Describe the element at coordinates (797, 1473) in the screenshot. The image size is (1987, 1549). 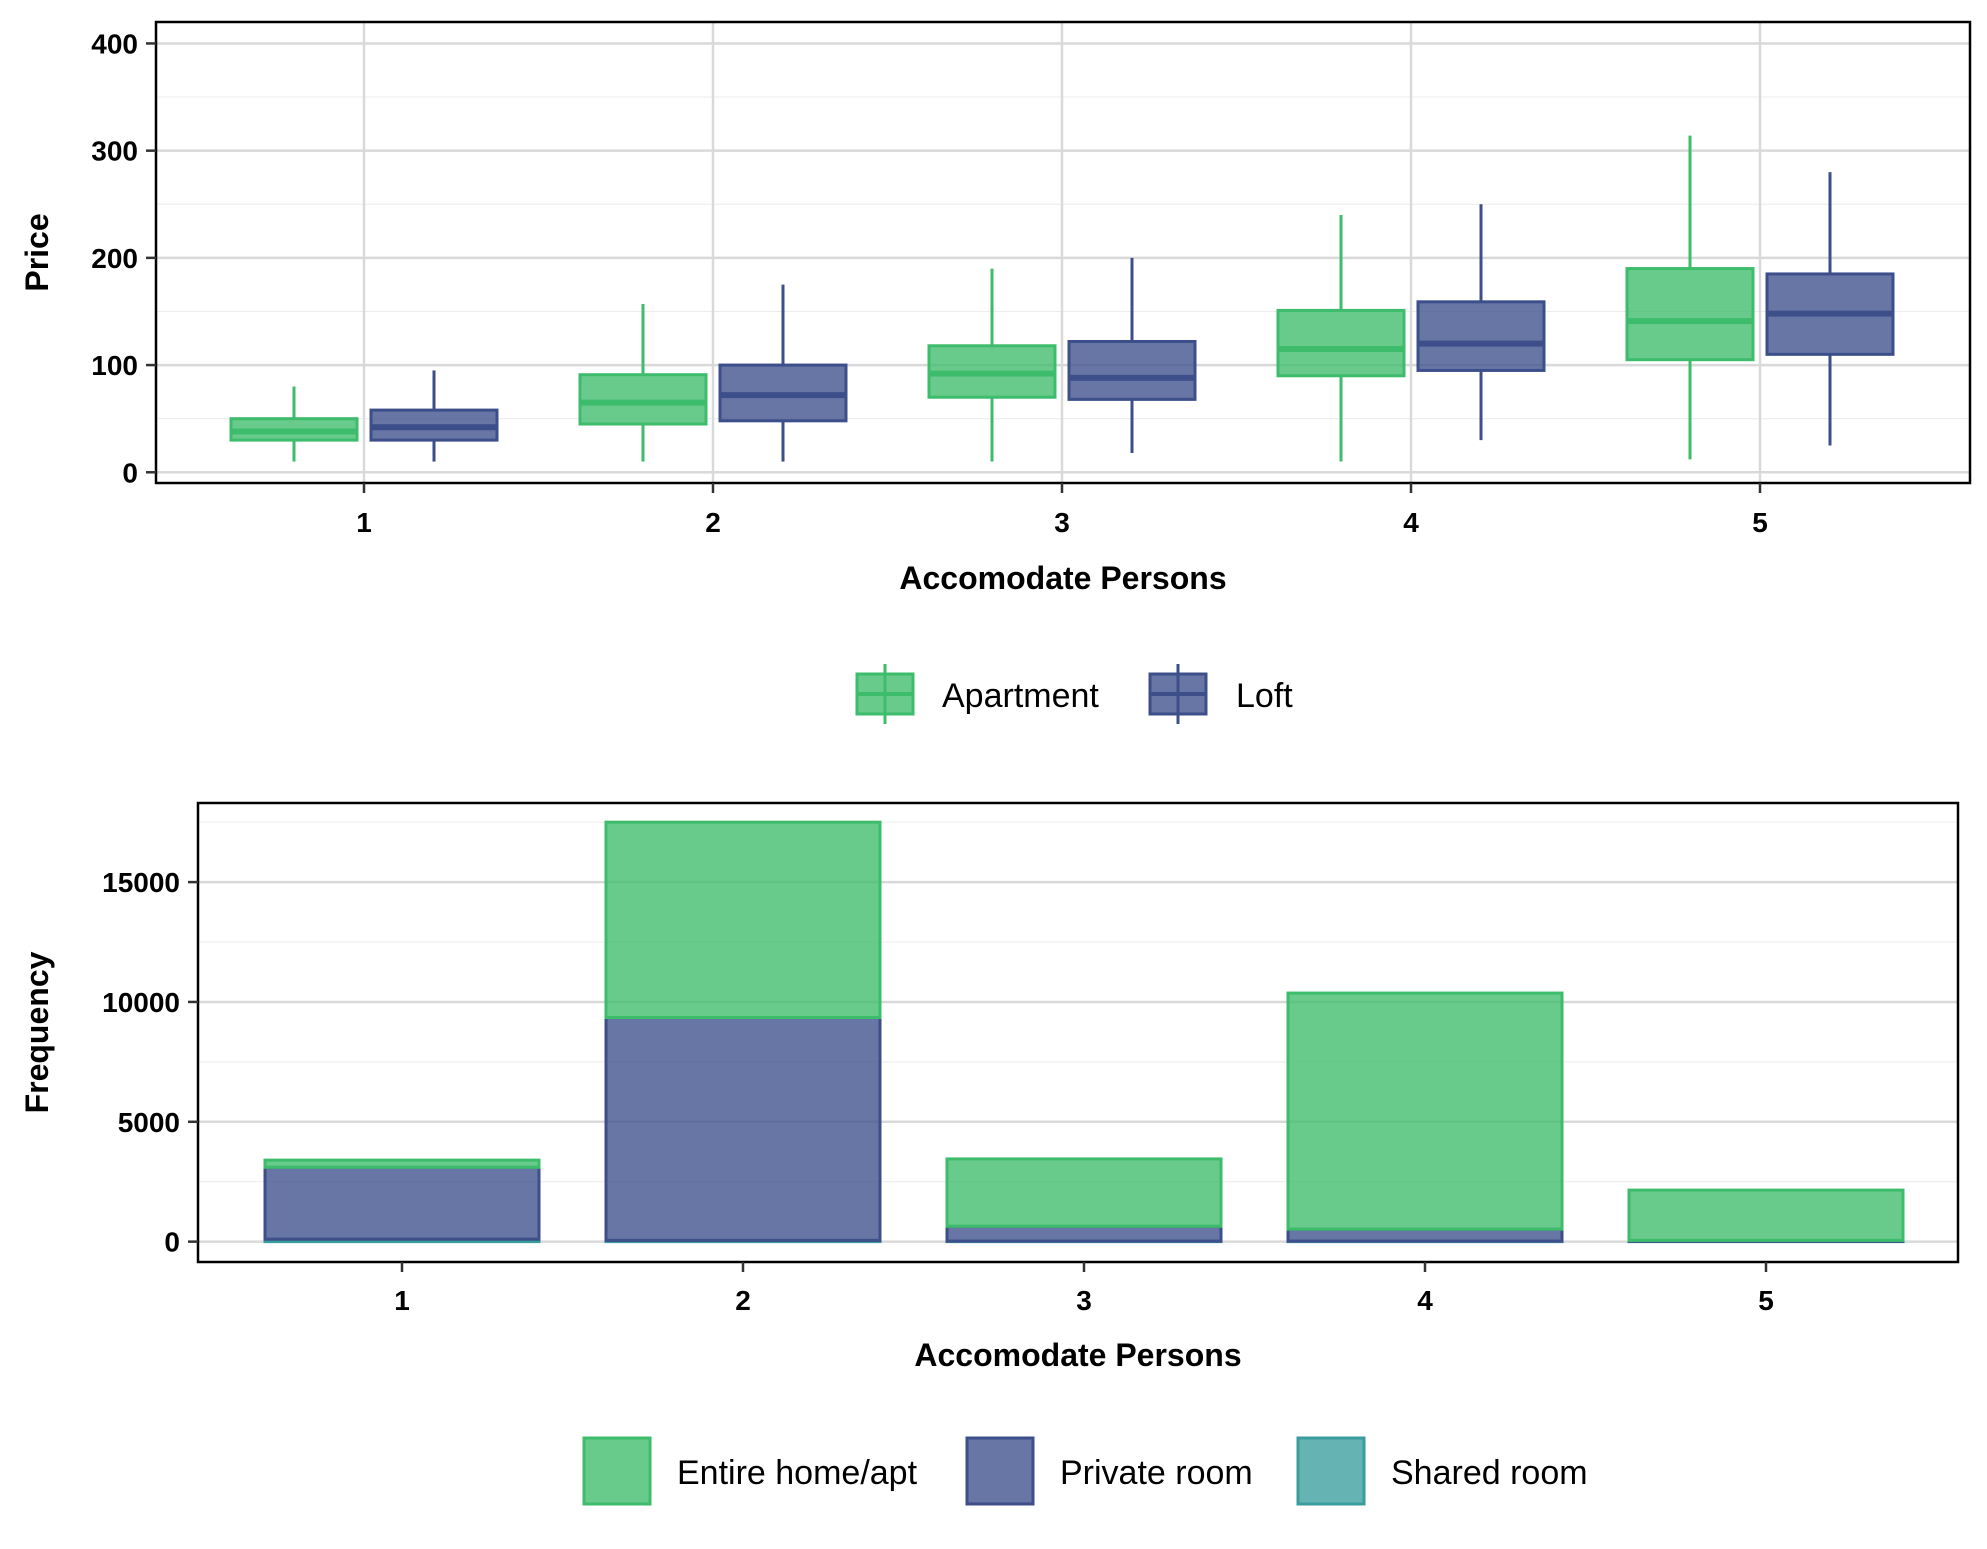
I see `chart2-legend-label: Entire home/apt` at that location.